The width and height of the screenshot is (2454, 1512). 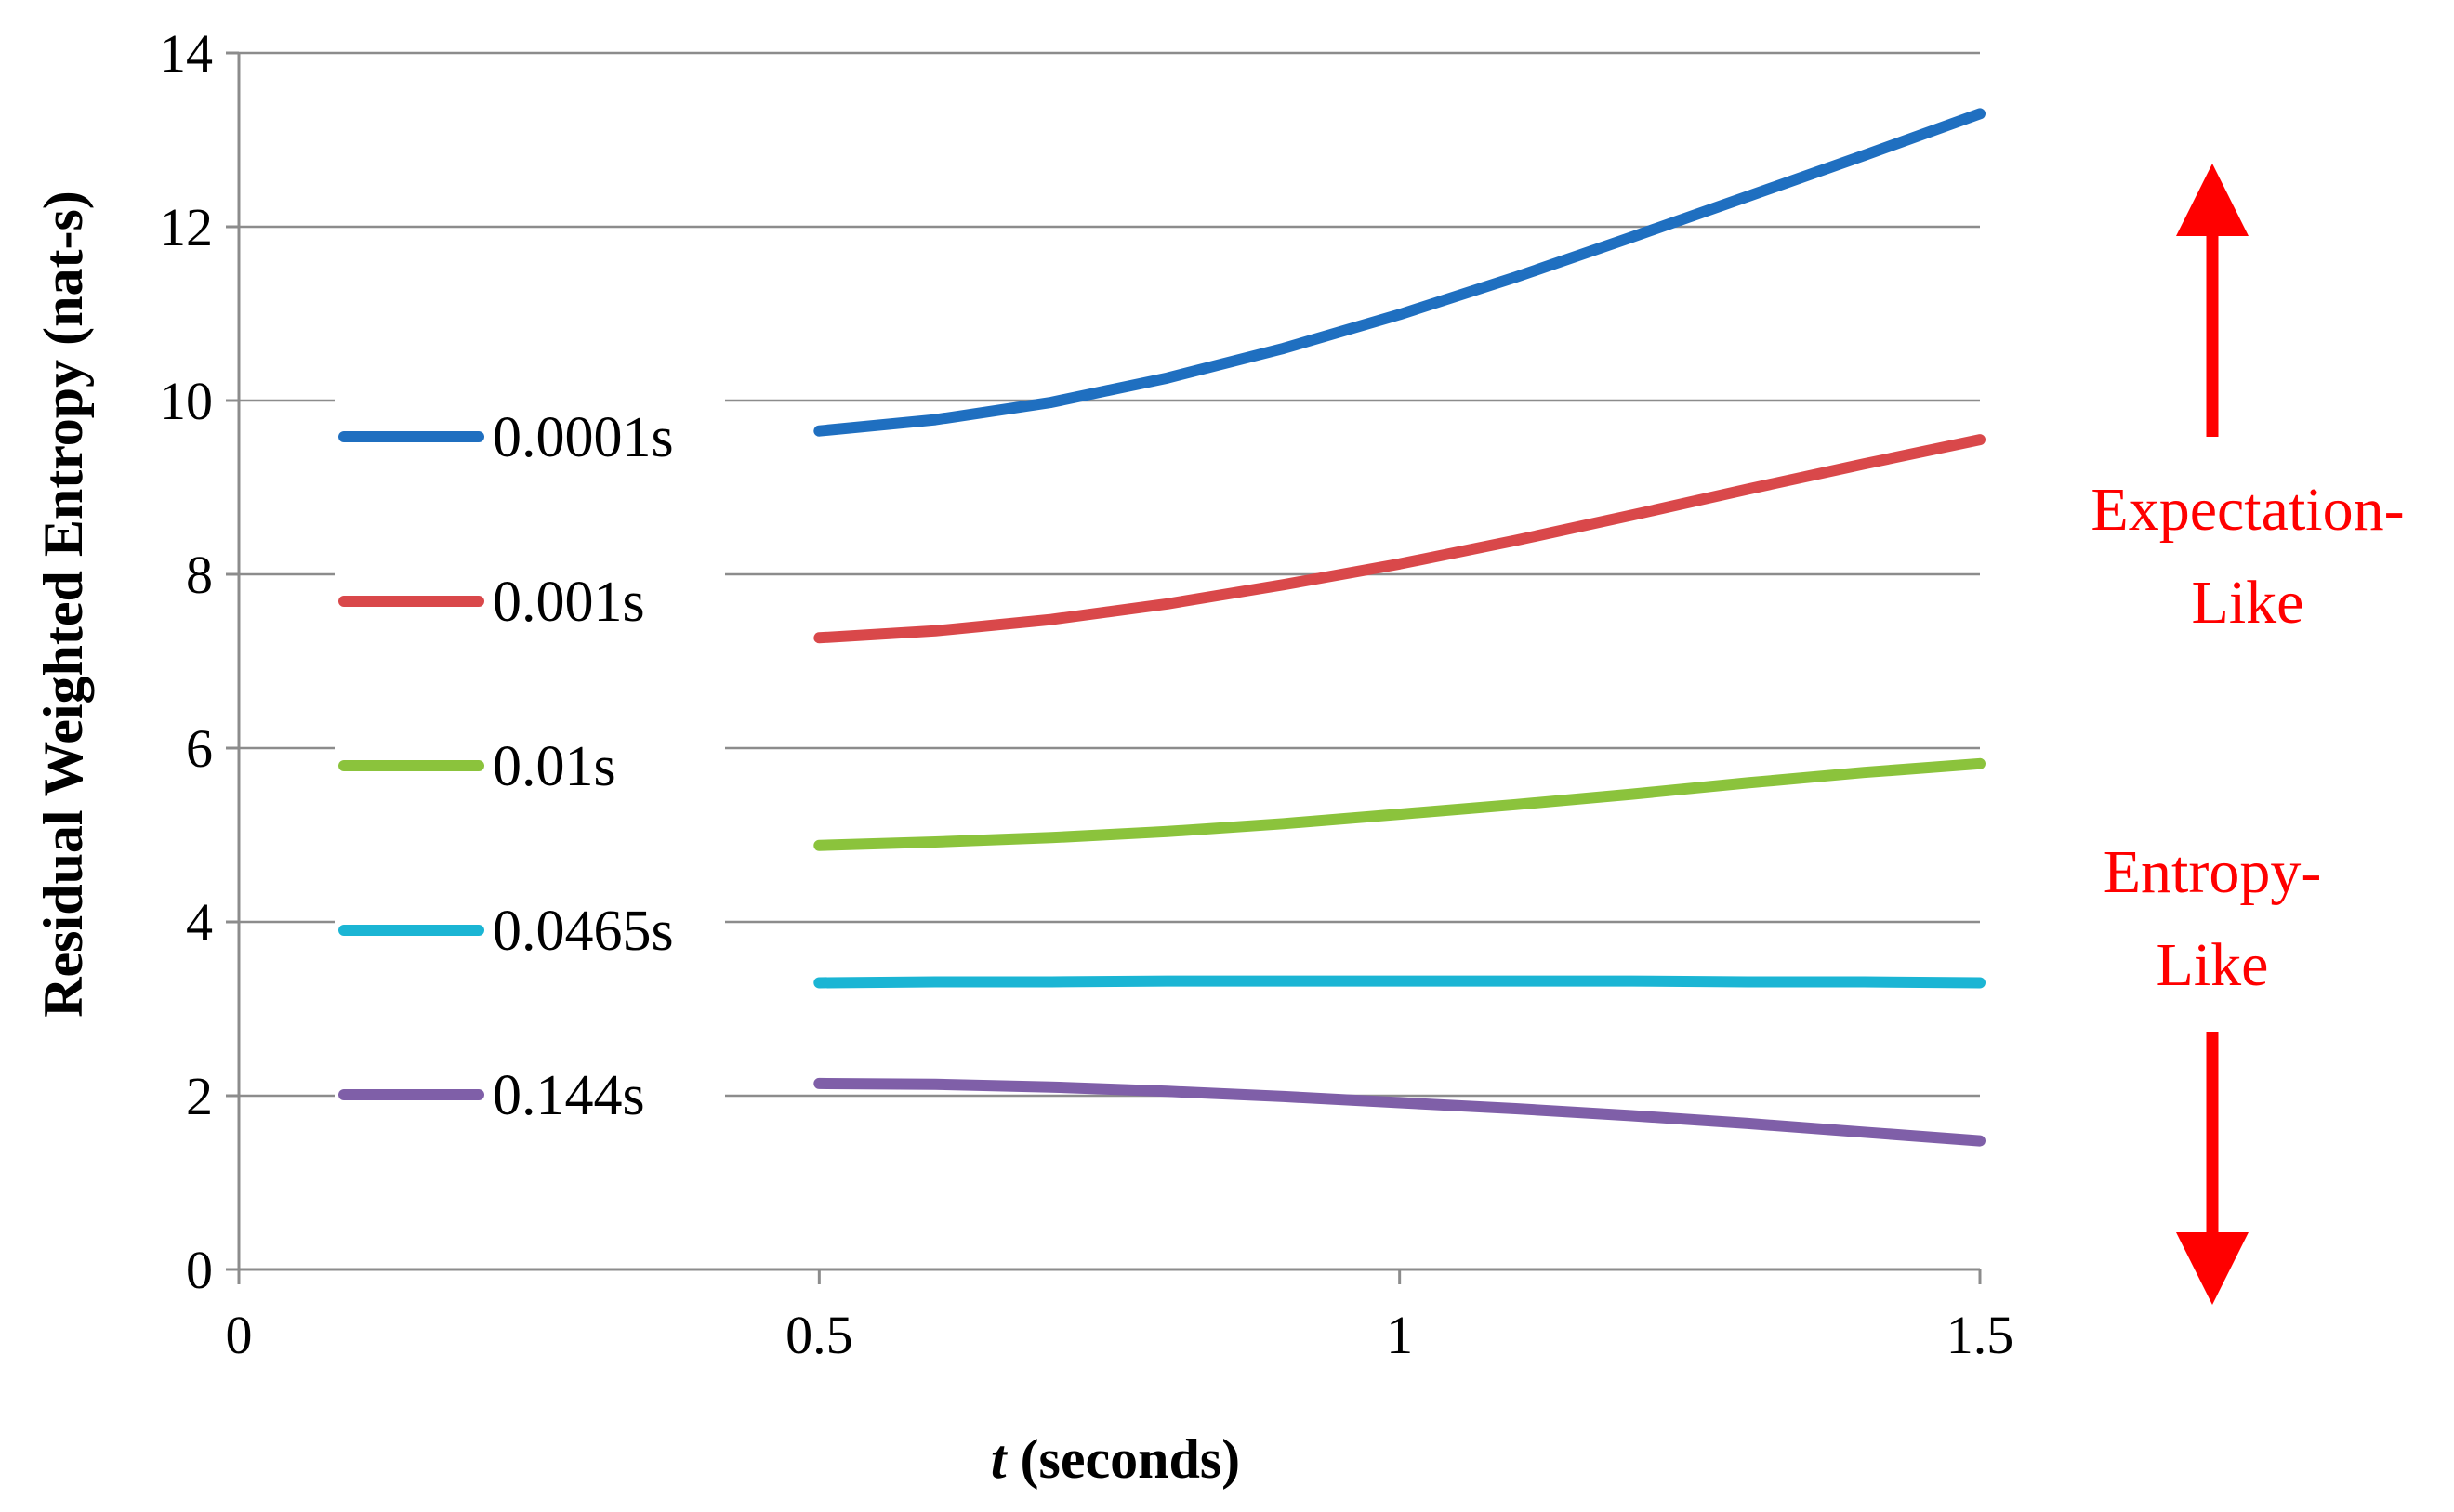 What do you see at coordinates (186, 53) in the screenshot?
I see `y-tick-label-7: 14` at bounding box center [186, 53].